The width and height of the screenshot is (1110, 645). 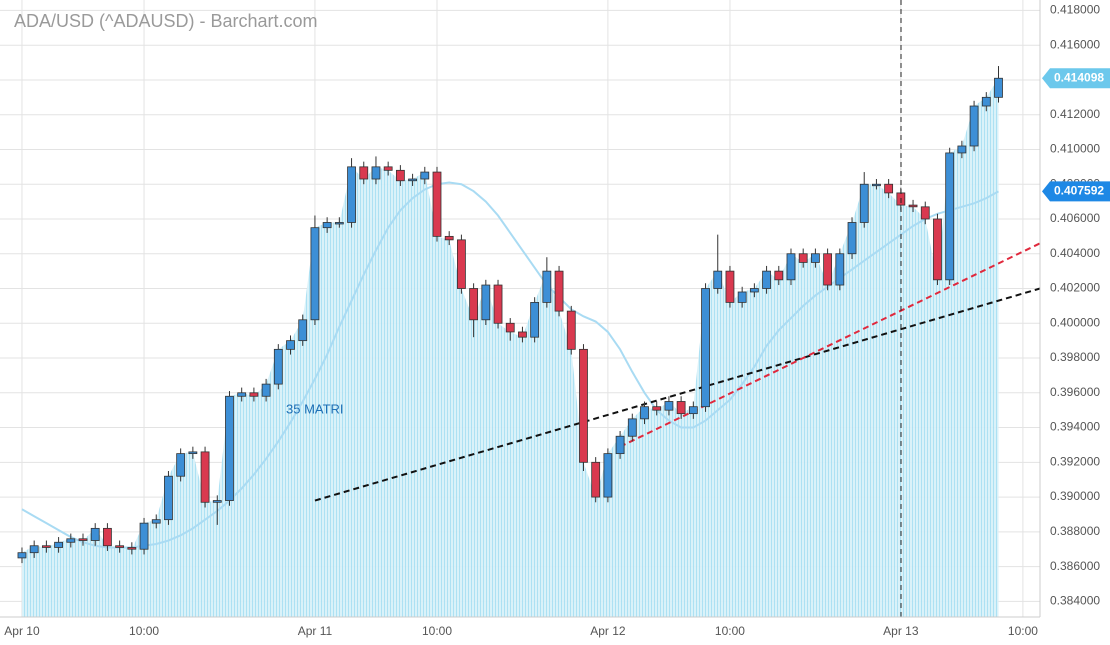 I want to click on y-tick-label: 0.388000, so click(x=1075, y=531).